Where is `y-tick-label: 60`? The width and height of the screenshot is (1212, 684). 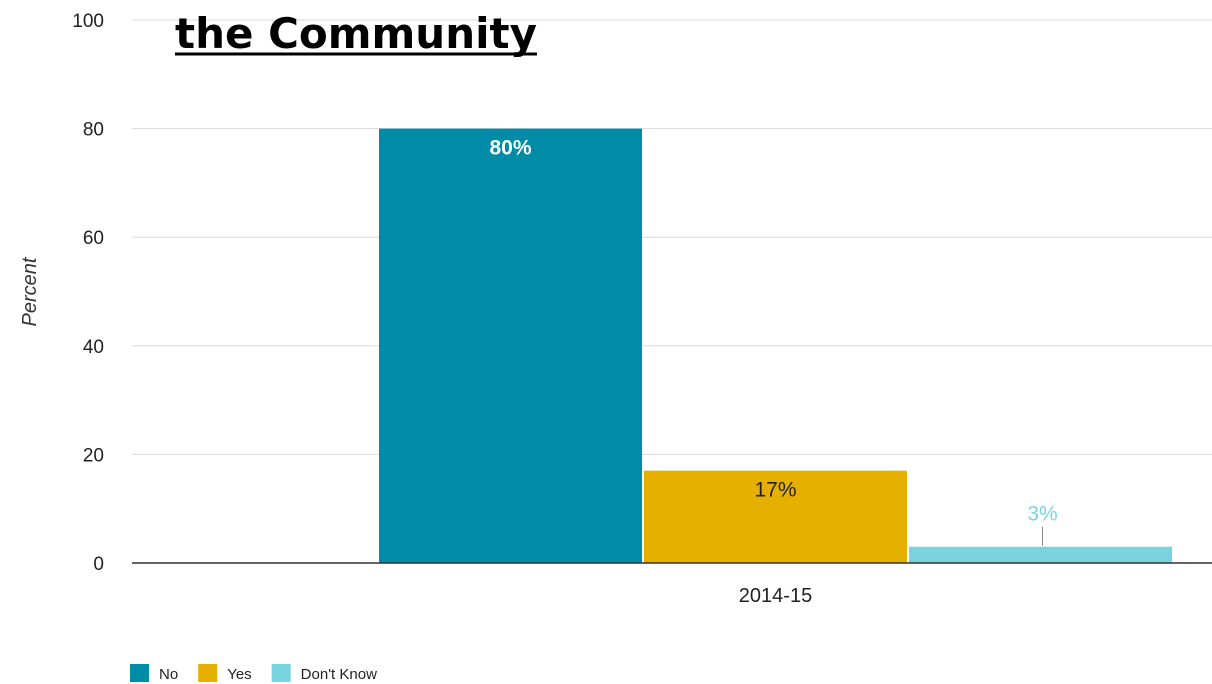
y-tick-label: 60 is located at coordinates (93, 238).